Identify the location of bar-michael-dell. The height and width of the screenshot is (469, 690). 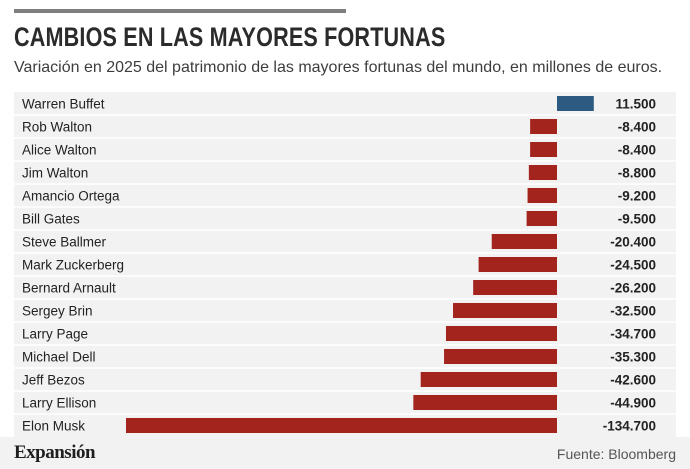
(500, 356).